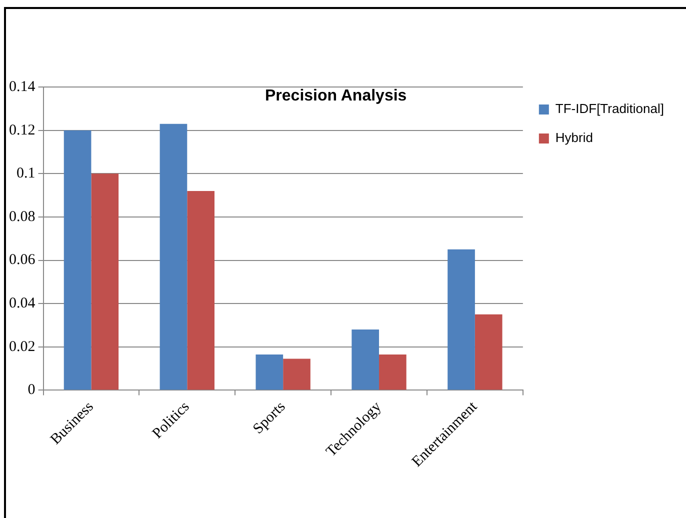 This screenshot has width=686, height=518. Describe the element at coordinates (22, 216) in the screenshot. I see `y-tick-label: 0.08` at that location.